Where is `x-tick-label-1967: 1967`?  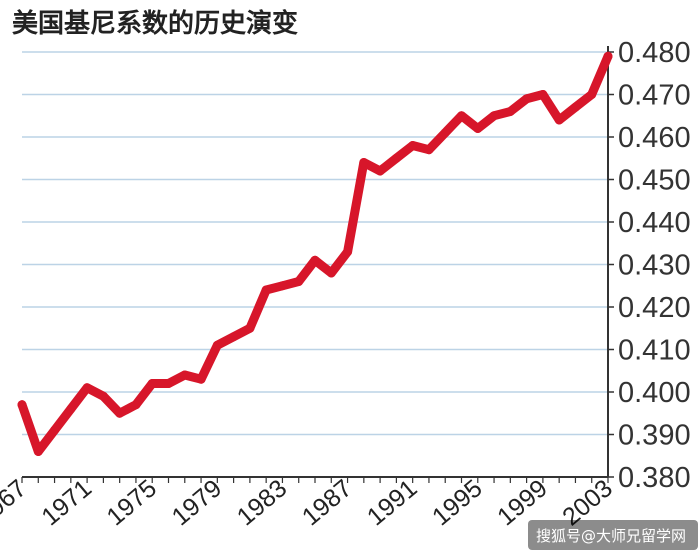 x-tick-label-1967: 1967 is located at coordinates (16, 502).